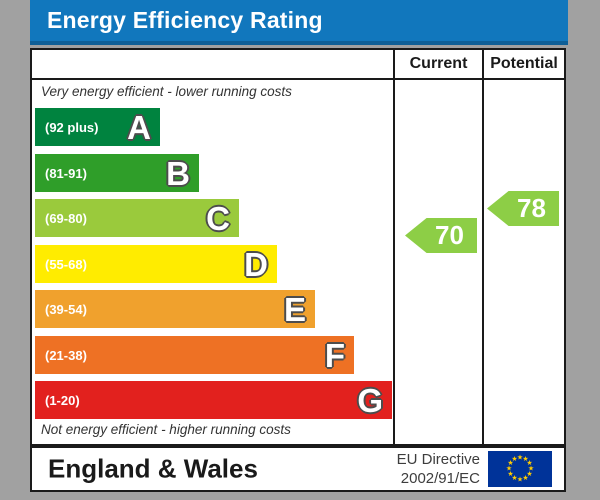  What do you see at coordinates (175, 309) in the screenshot?
I see `band-e: (39-54) E` at bounding box center [175, 309].